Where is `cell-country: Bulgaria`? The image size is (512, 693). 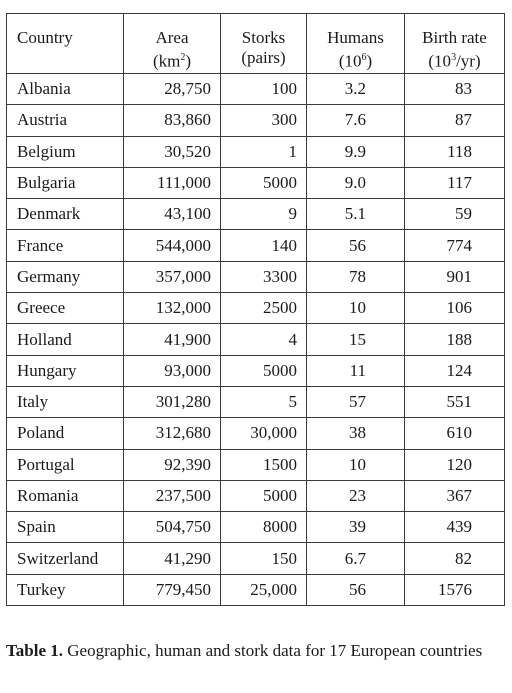 cell-country: Bulgaria is located at coordinates (65, 183).